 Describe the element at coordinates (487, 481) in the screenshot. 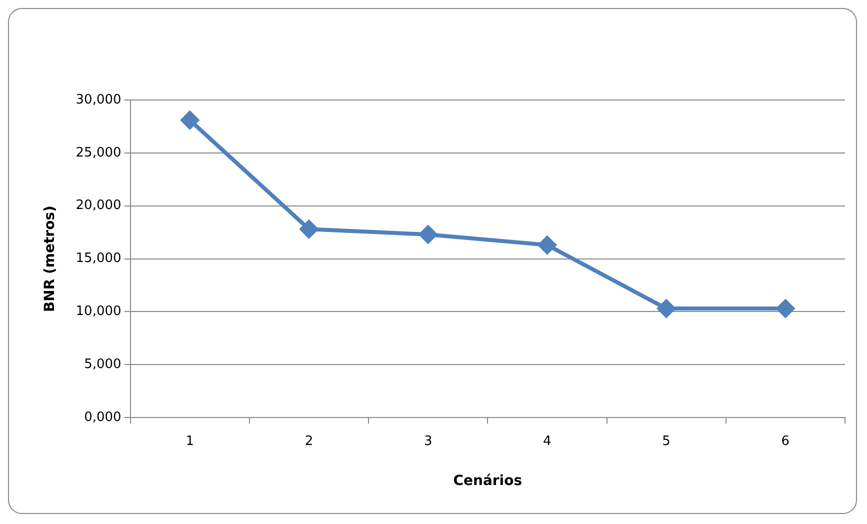

I see `x-axis-title: Cenários` at that location.